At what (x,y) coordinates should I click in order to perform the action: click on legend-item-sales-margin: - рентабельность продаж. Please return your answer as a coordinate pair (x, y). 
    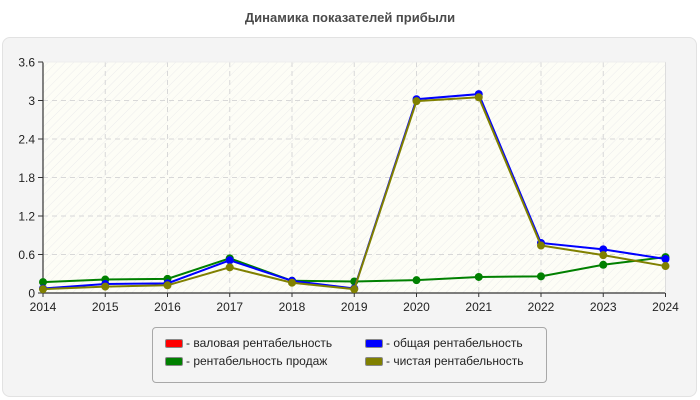
    Looking at the image, I should click on (246, 361).